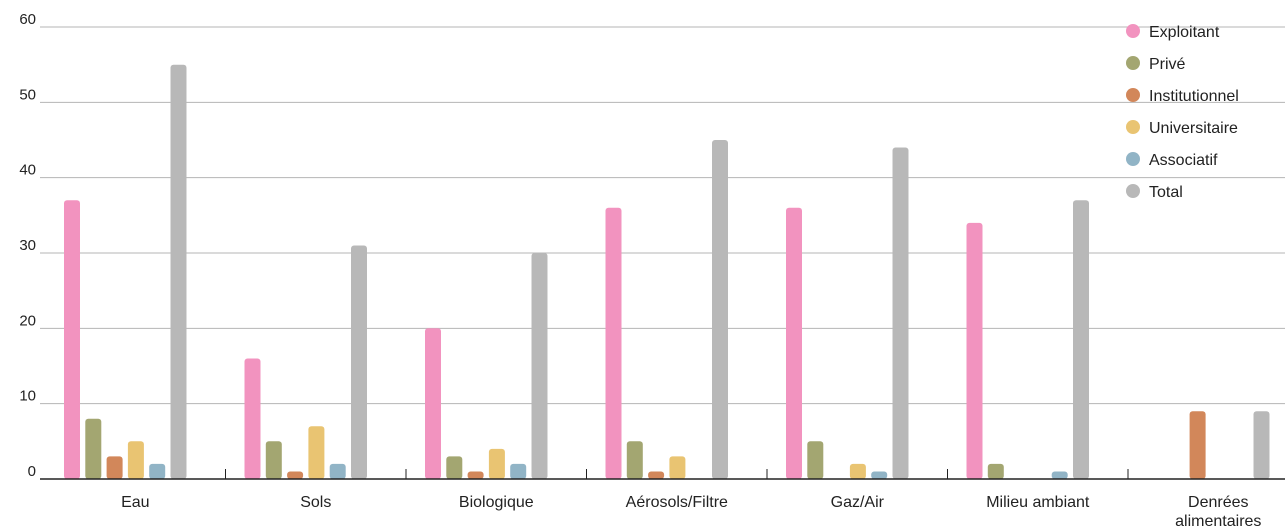  Describe the element at coordinates (879, 475) in the screenshot. I see `bar-associatif-gaz-air` at that location.